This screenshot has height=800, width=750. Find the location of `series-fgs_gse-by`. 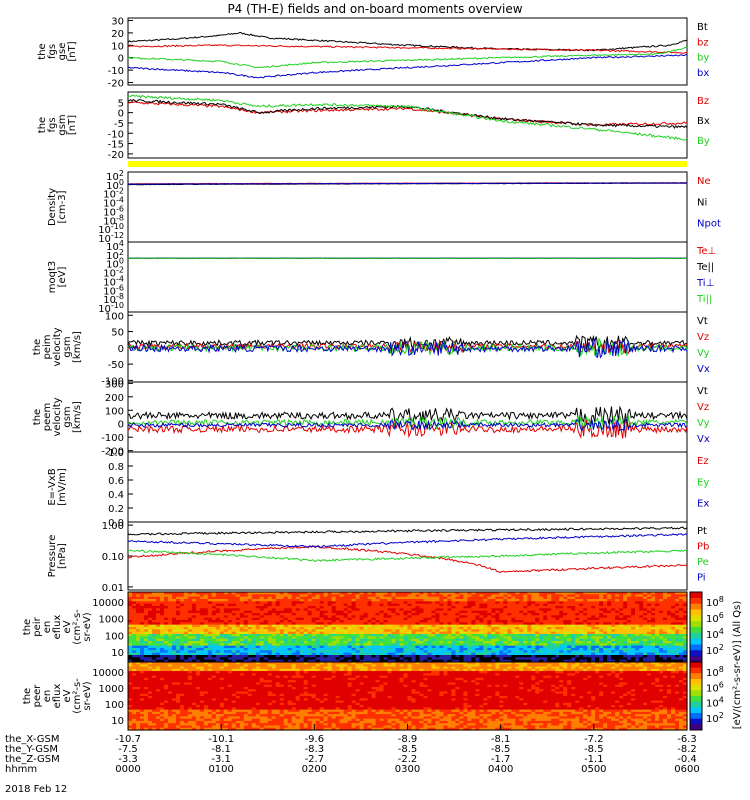

series-fgs_gse-by is located at coordinates (407, 57).